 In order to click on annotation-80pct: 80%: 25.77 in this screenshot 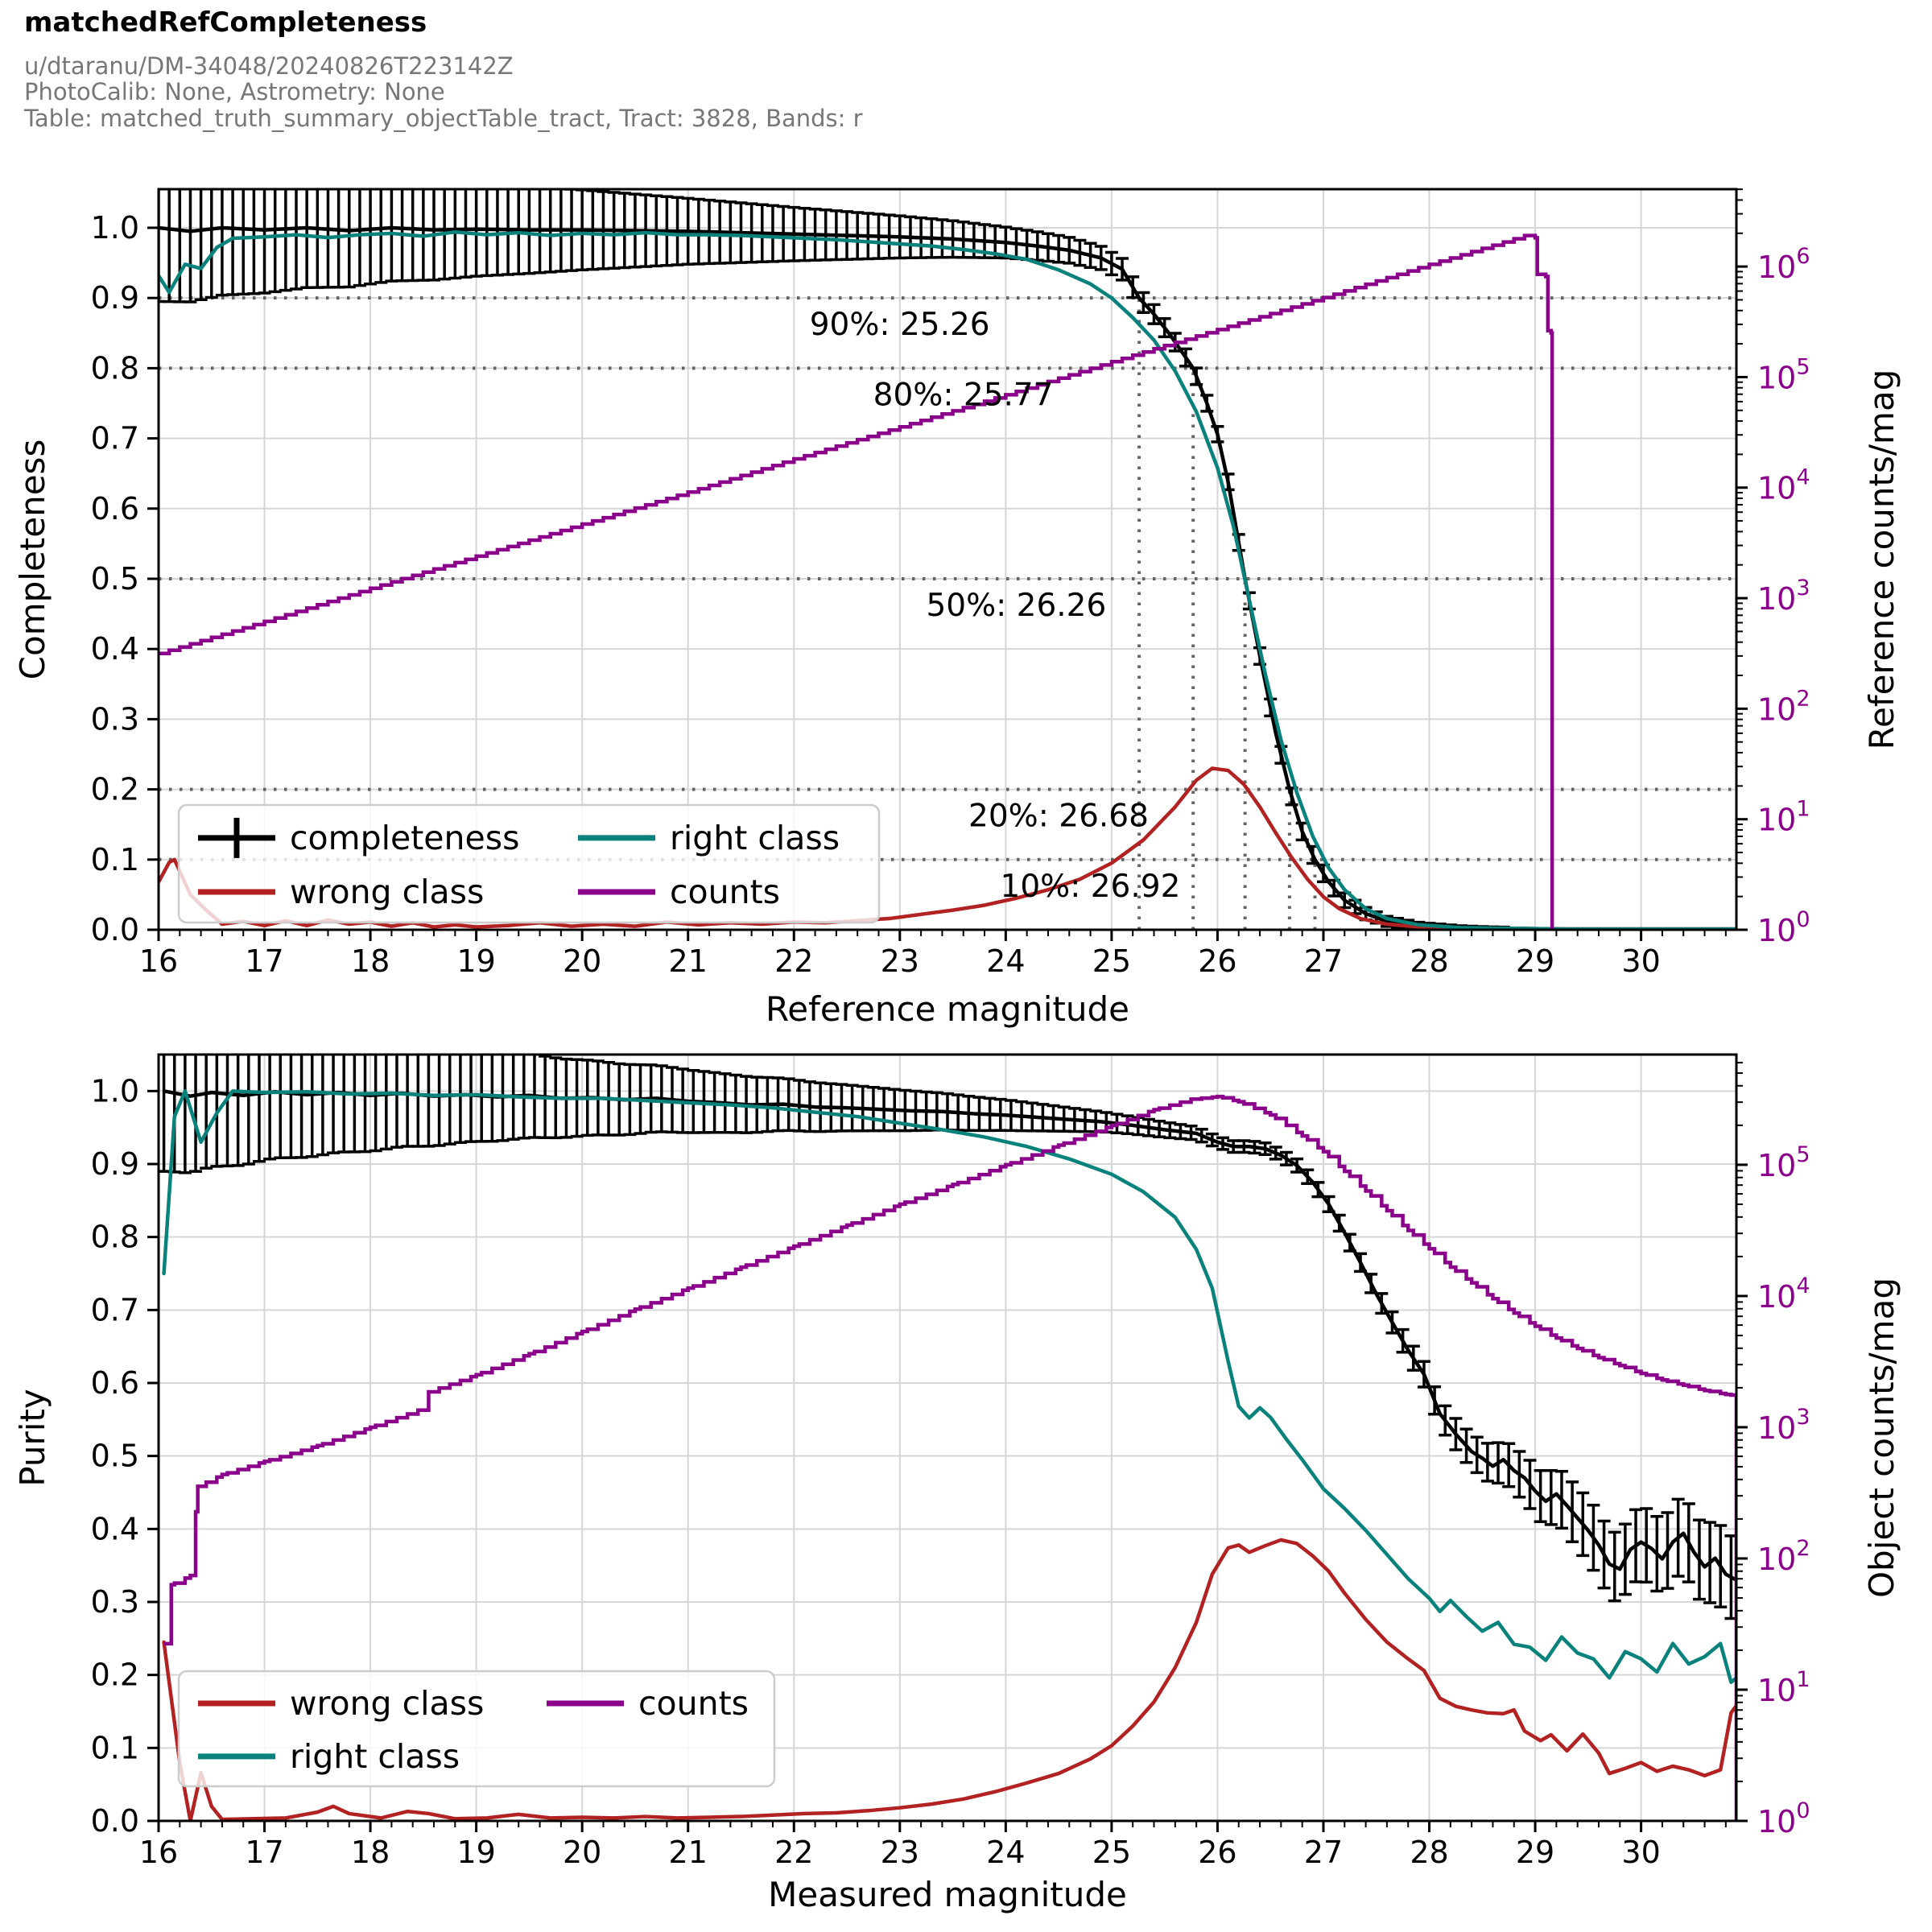, I will do `click(964, 395)`.